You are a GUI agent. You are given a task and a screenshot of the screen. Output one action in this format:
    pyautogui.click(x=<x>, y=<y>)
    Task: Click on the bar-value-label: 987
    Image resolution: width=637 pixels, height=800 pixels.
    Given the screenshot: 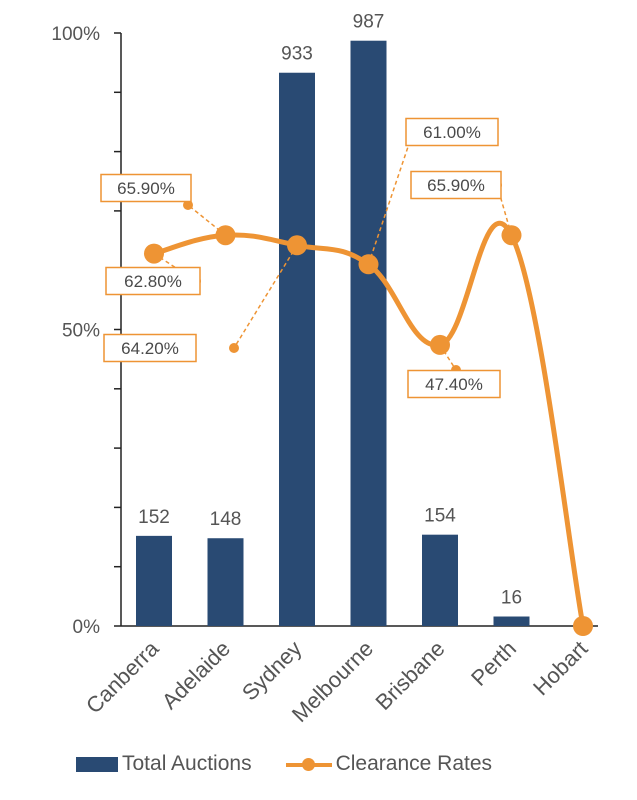 What is the action you would take?
    pyautogui.click(x=369, y=22)
    